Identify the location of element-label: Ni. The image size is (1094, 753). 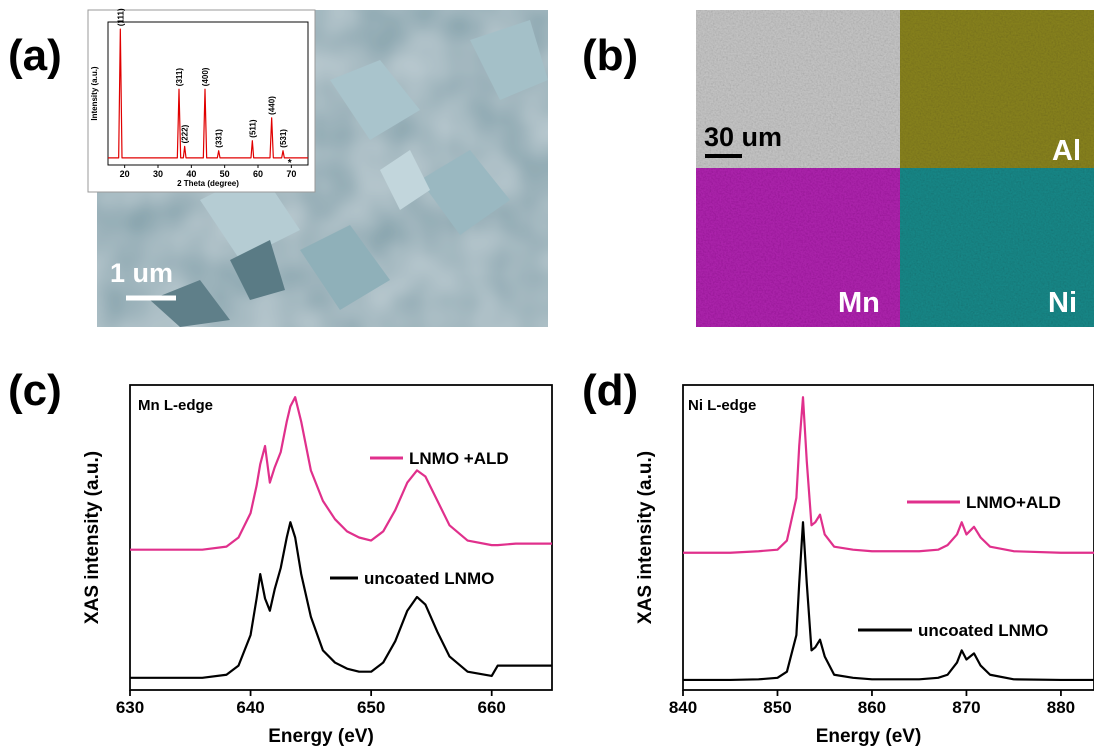
(1062, 303).